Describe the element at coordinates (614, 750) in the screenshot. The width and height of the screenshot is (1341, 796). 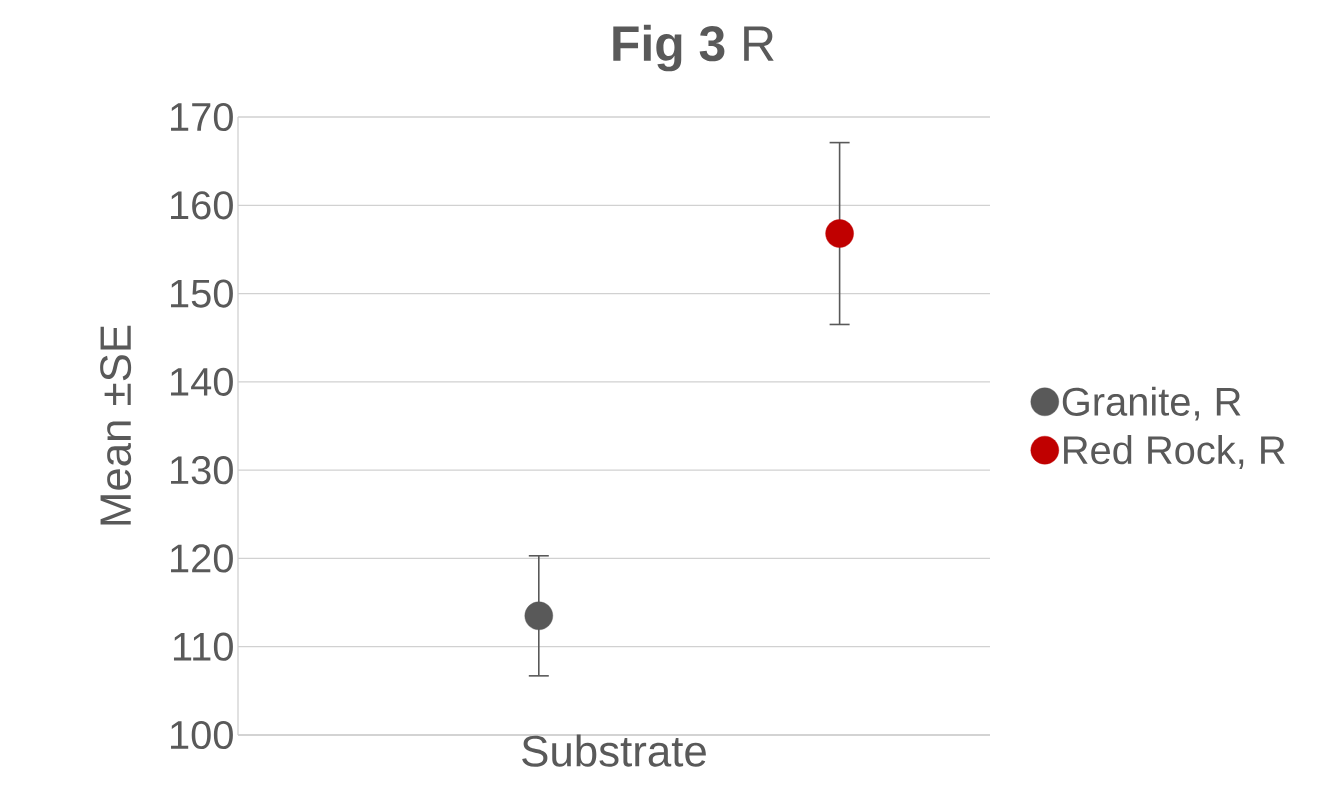
I see `x-axis-title: Substrate` at that location.